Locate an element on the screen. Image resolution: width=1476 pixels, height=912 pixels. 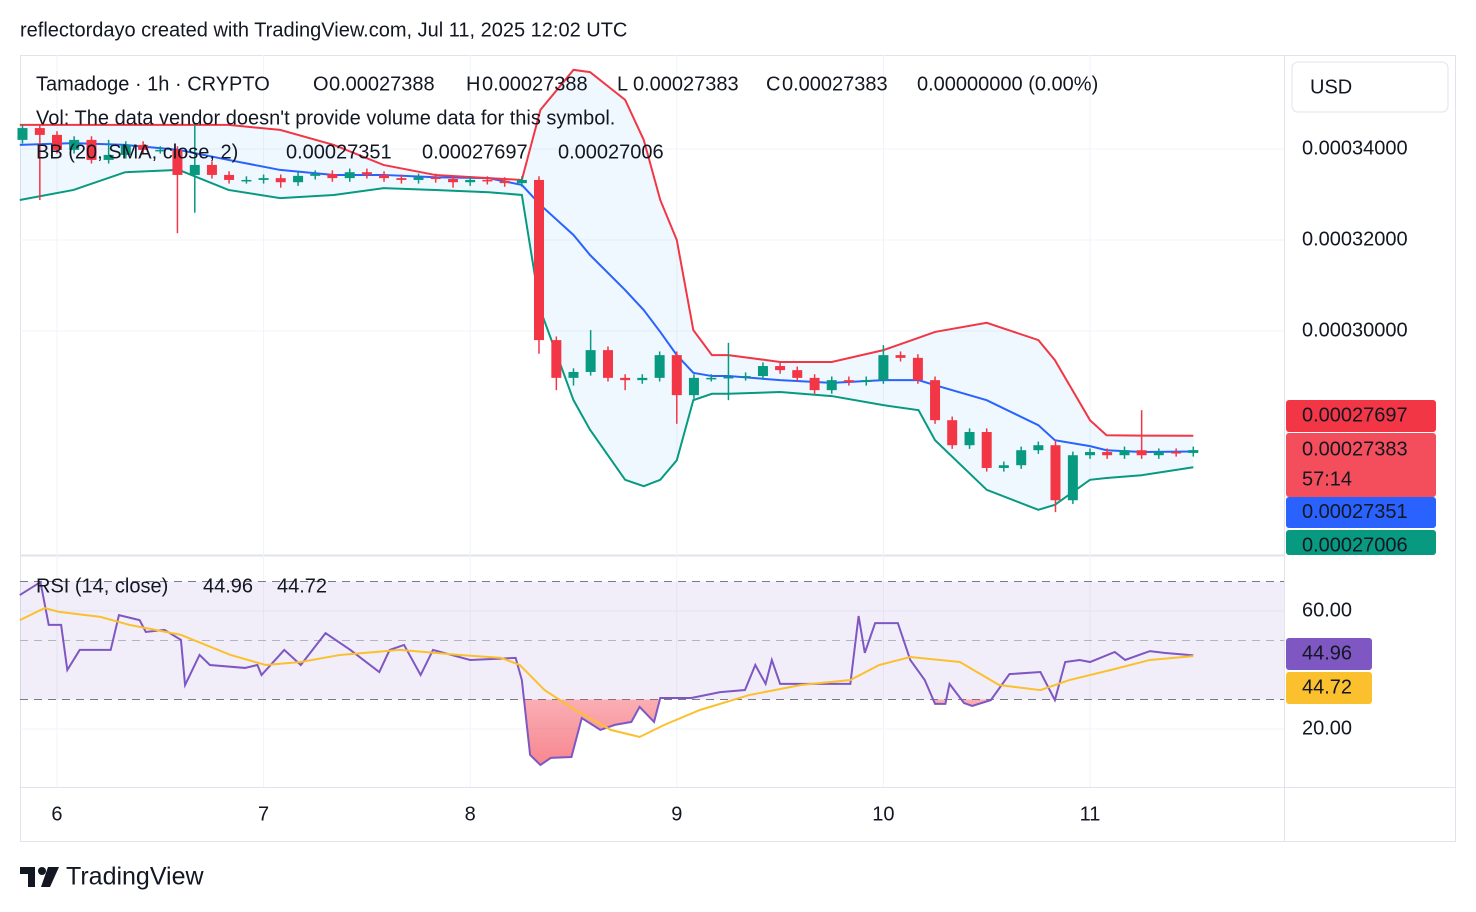
legend-change: 0.00000000 (0.00%) is located at coordinates (1007, 84).